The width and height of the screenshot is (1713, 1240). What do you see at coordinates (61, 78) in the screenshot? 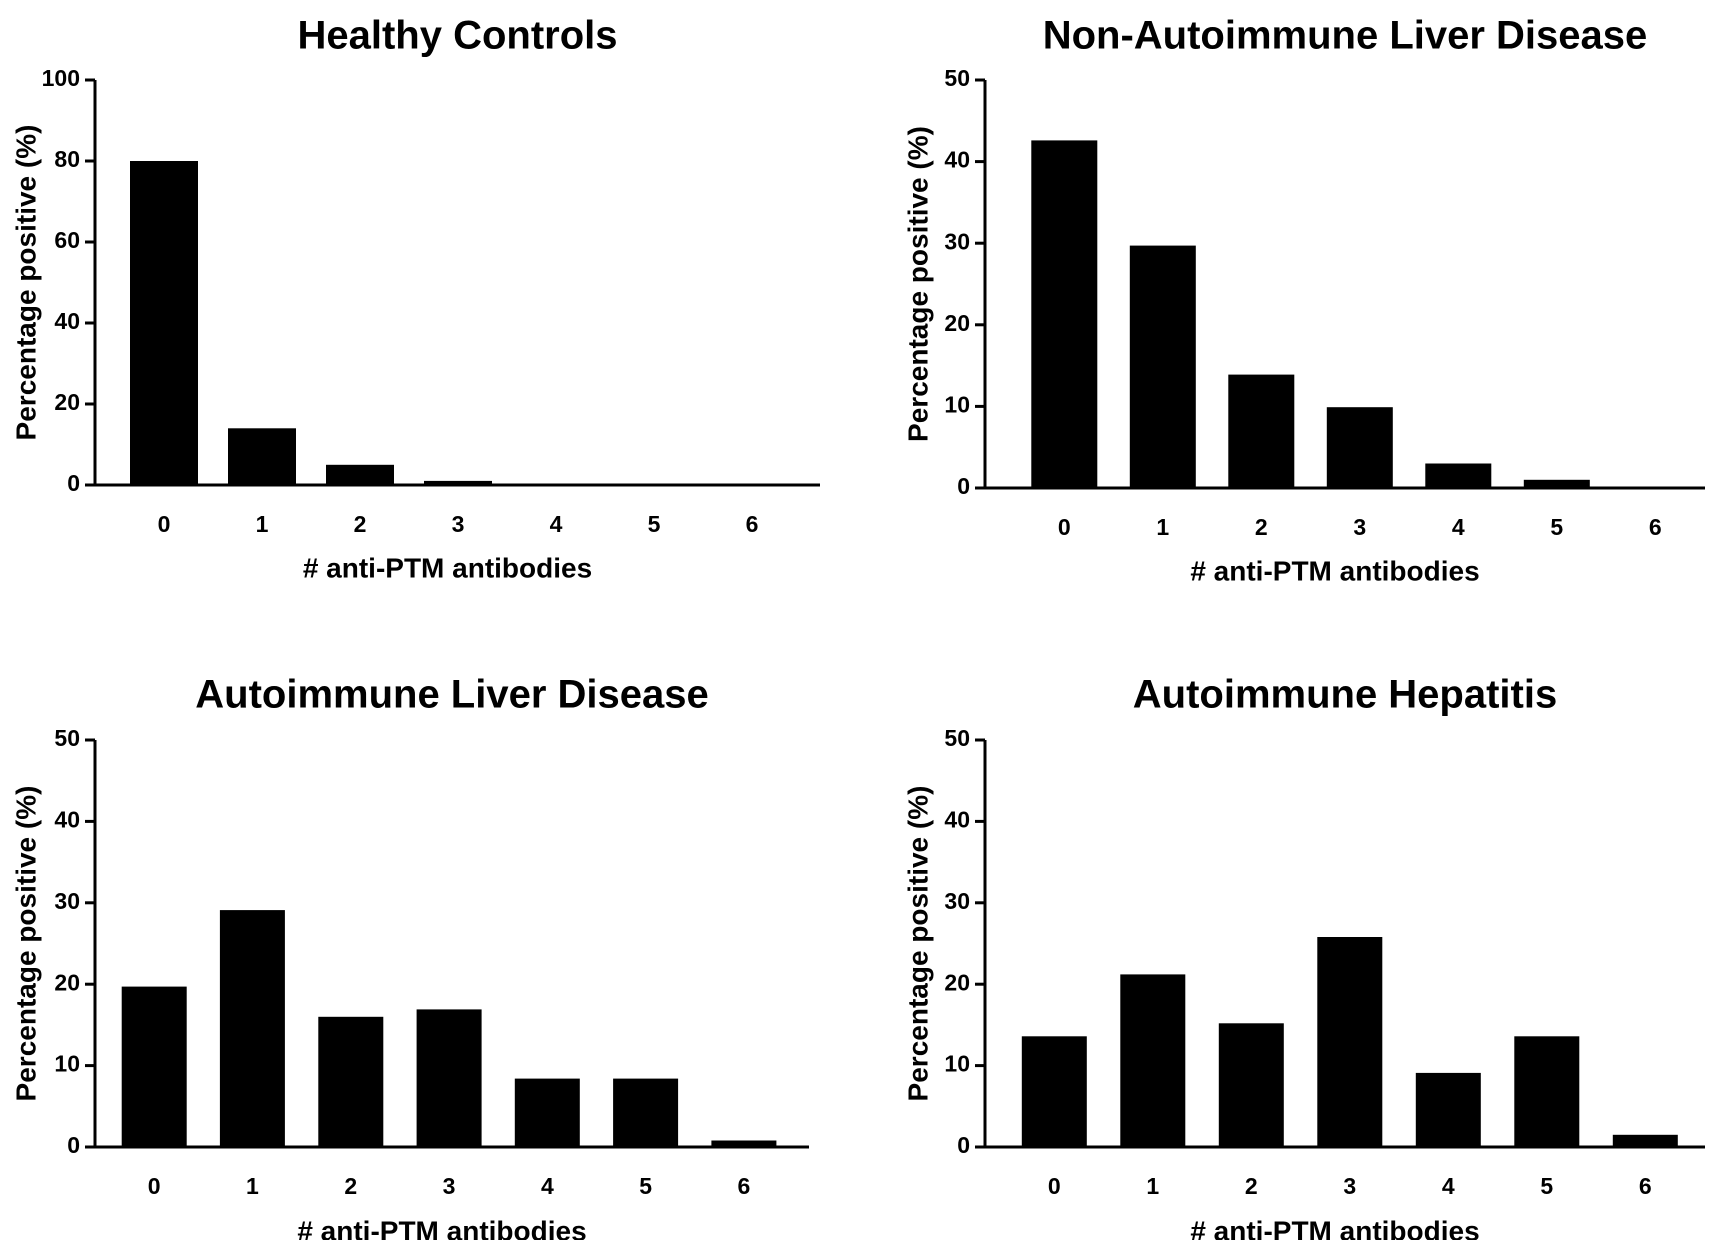
I see `y-tick-label: 100` at bounding box center [61, 78].